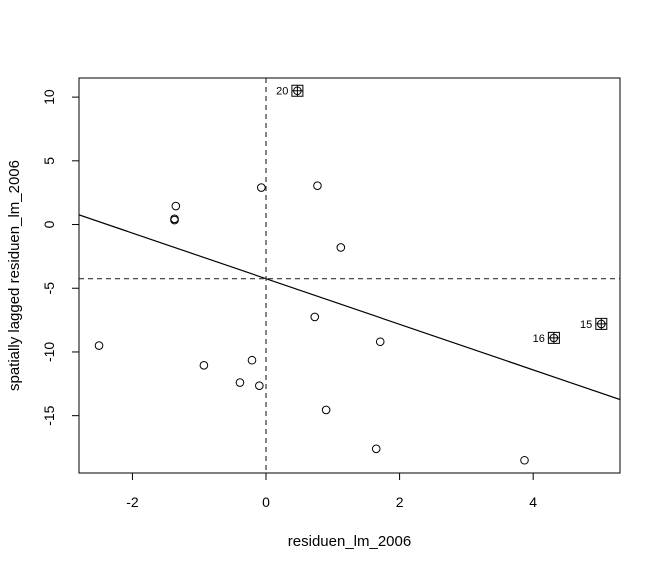  I want to click on x-axis-title: residuen_lm_2006, so click(349, 541).